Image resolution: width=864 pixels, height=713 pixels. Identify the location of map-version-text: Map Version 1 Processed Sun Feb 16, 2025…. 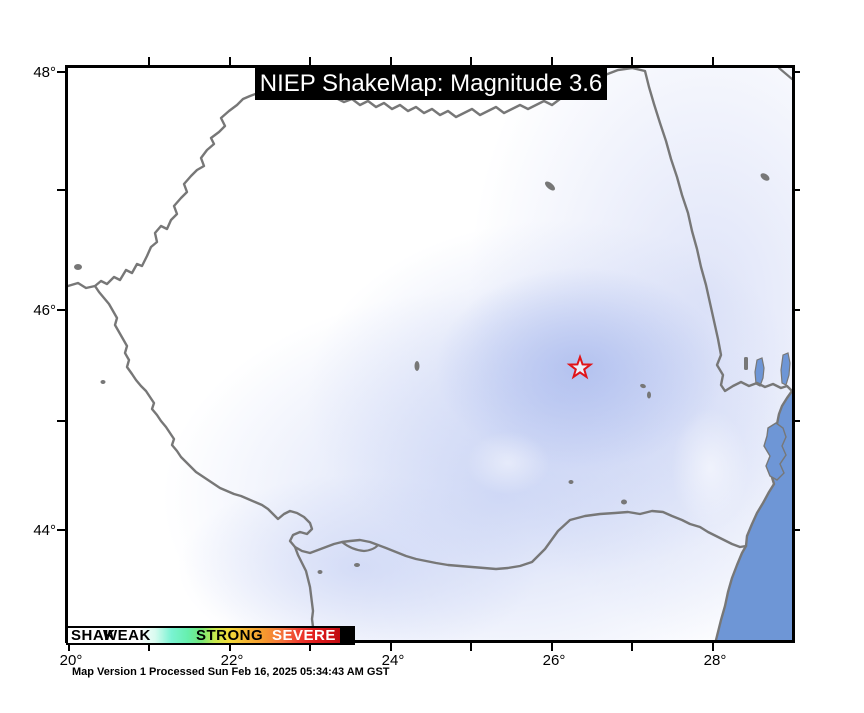
(231, 672).